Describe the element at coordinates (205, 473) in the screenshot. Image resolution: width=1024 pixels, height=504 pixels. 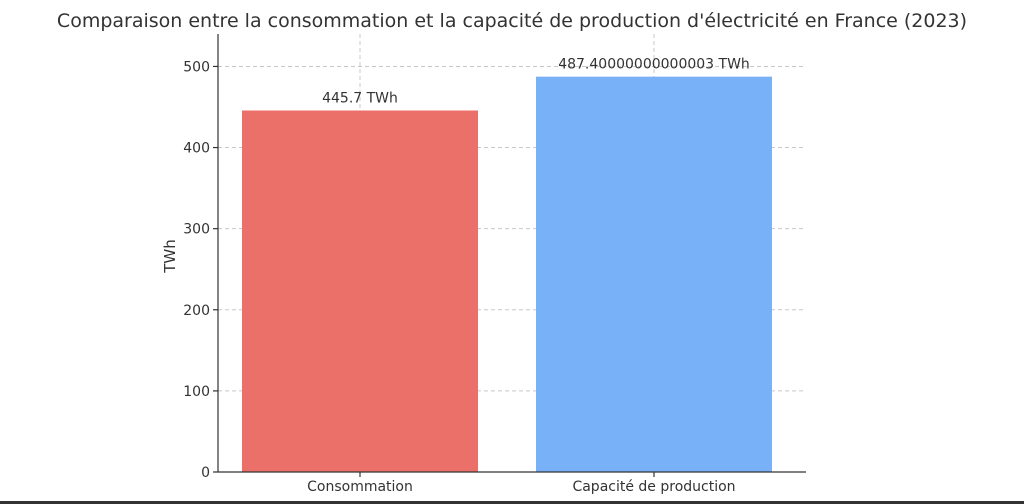
I see `y-tick-label-0: 0` at that location.